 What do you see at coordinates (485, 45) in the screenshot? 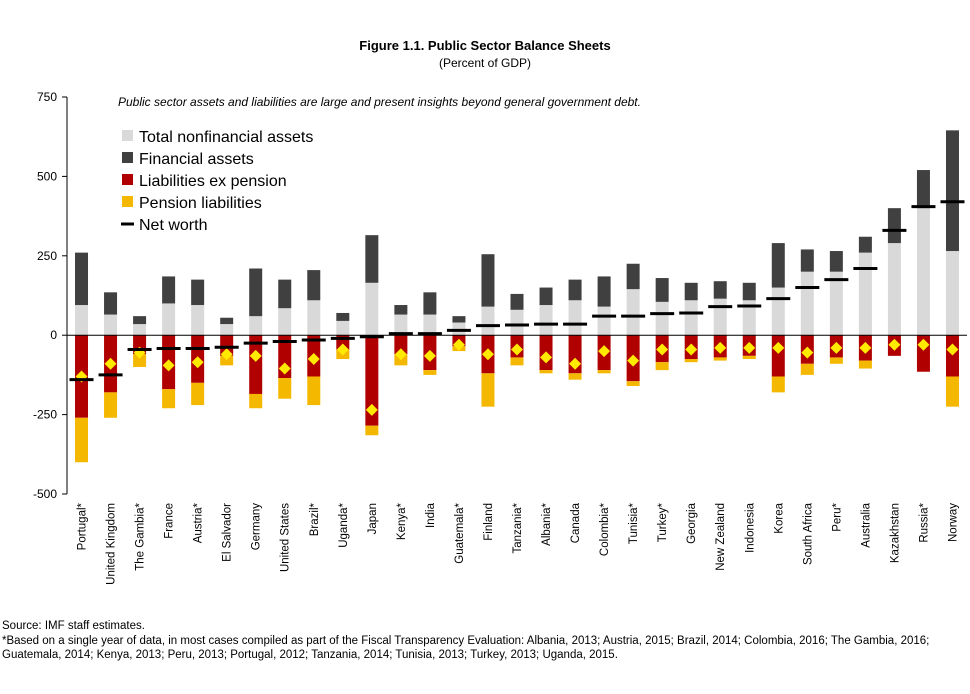
I see `figure-title: Figure 1.1. Public Sector Balance Sheets` at bounding box center [485, 45].